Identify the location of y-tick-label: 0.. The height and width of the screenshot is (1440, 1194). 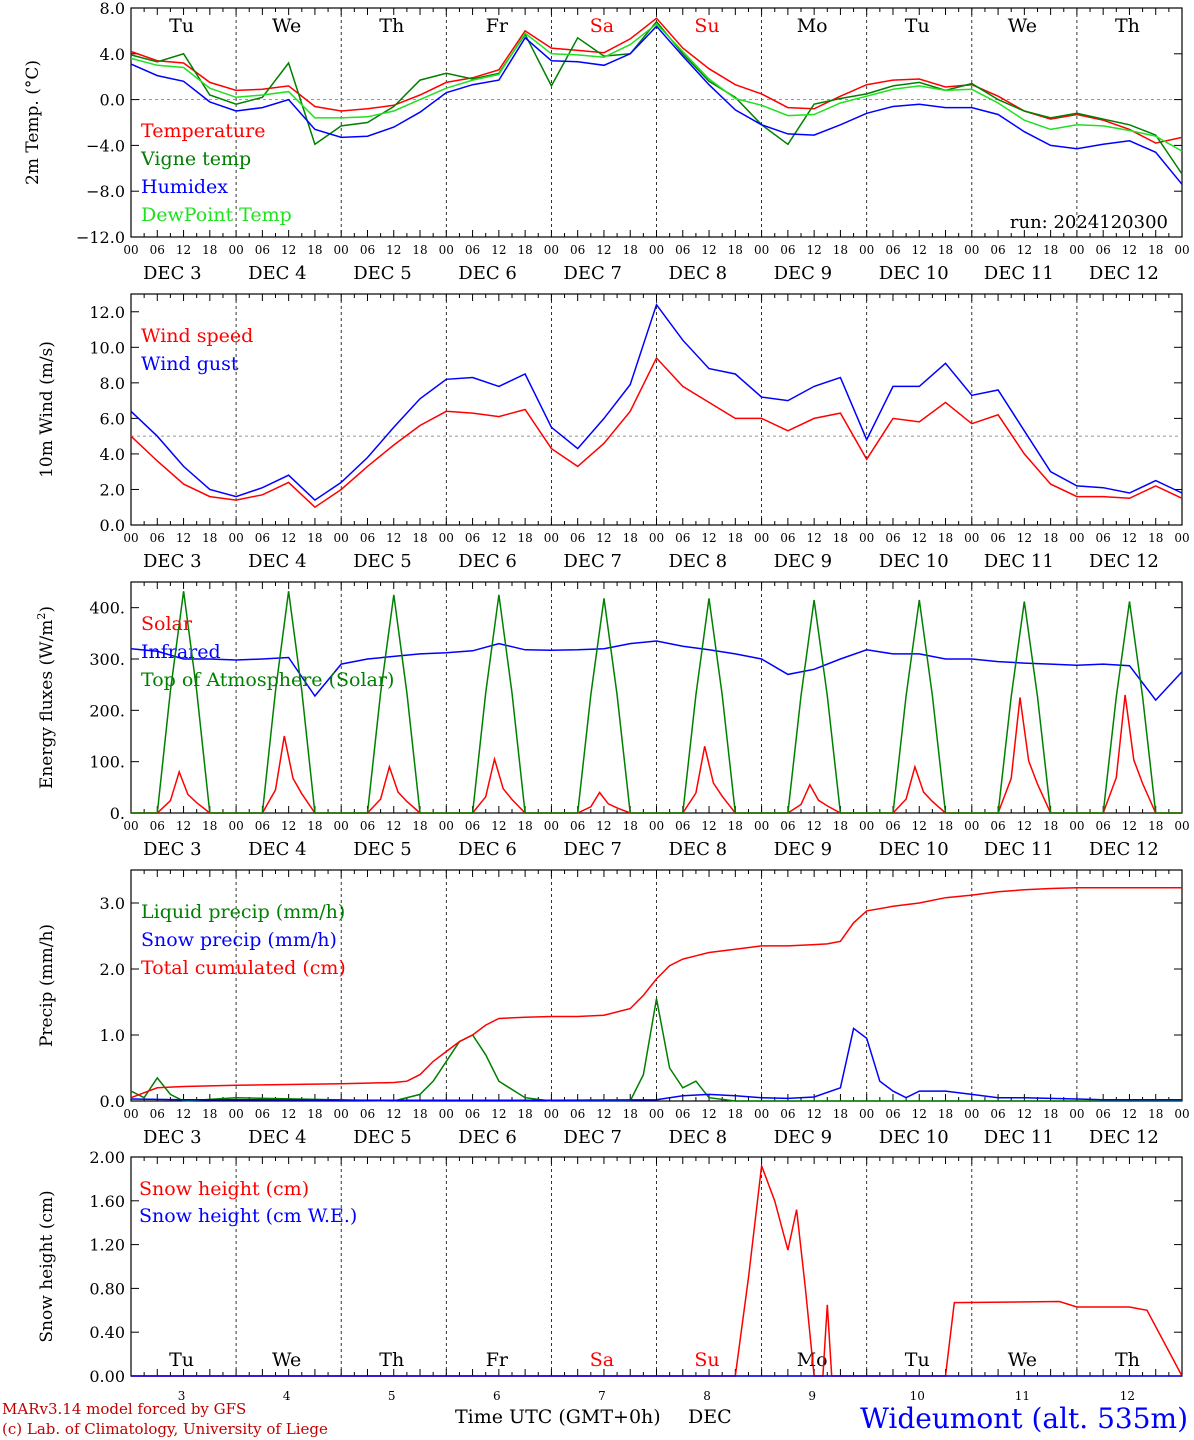
(117, 813).